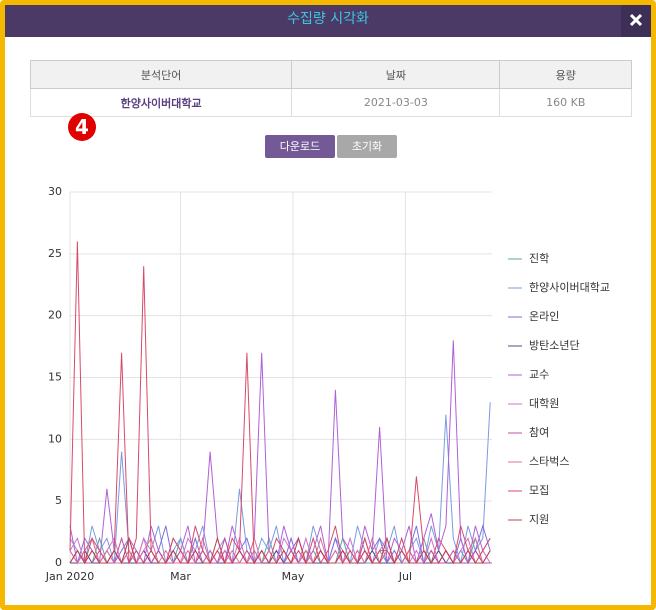 The width and height of the screenshot is (656, 610). I want to click on modal-title: 수집량 시각화, so click(328, 19).